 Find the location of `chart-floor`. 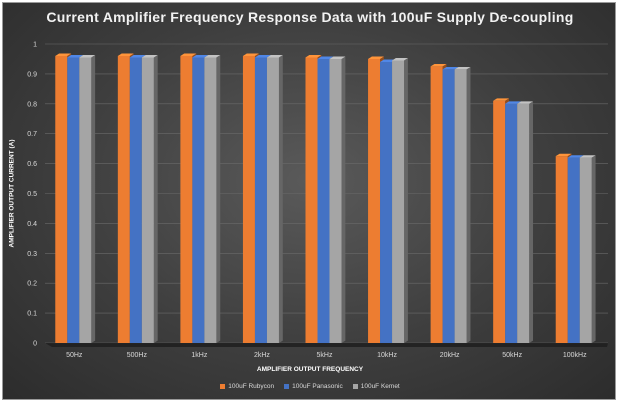

chart-floor is located at coordinates (326, 345).